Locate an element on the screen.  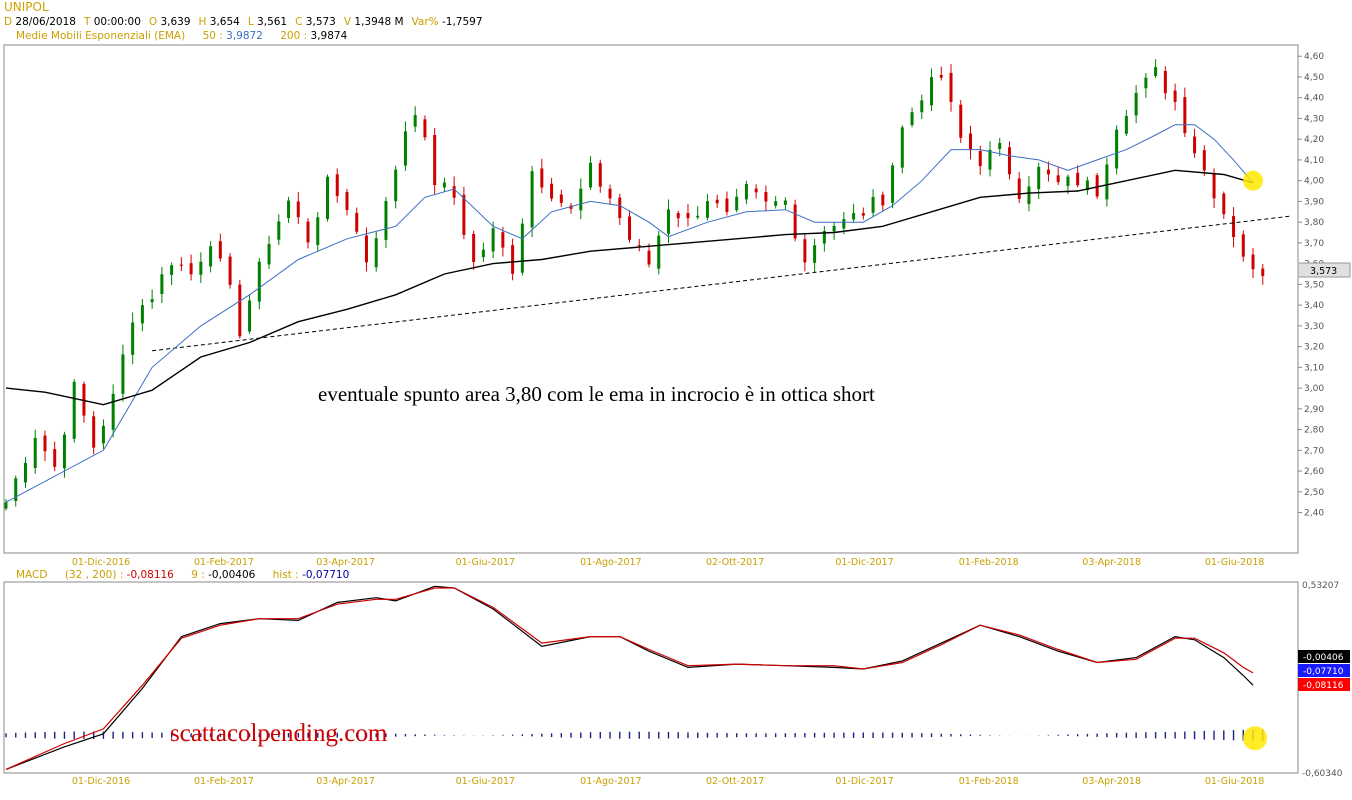
x-tick-label: 01-Giu-2018 is located at coordinates (1235, 781).